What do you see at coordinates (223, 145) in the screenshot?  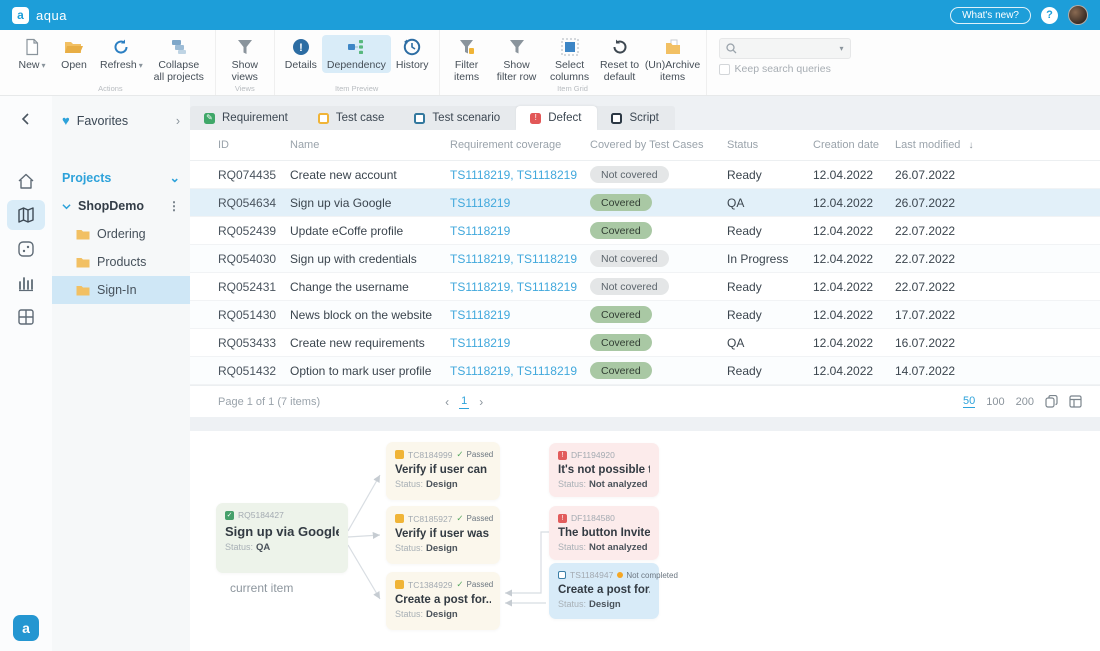 I see `col-id: ID` at bounding box center [223, 145].